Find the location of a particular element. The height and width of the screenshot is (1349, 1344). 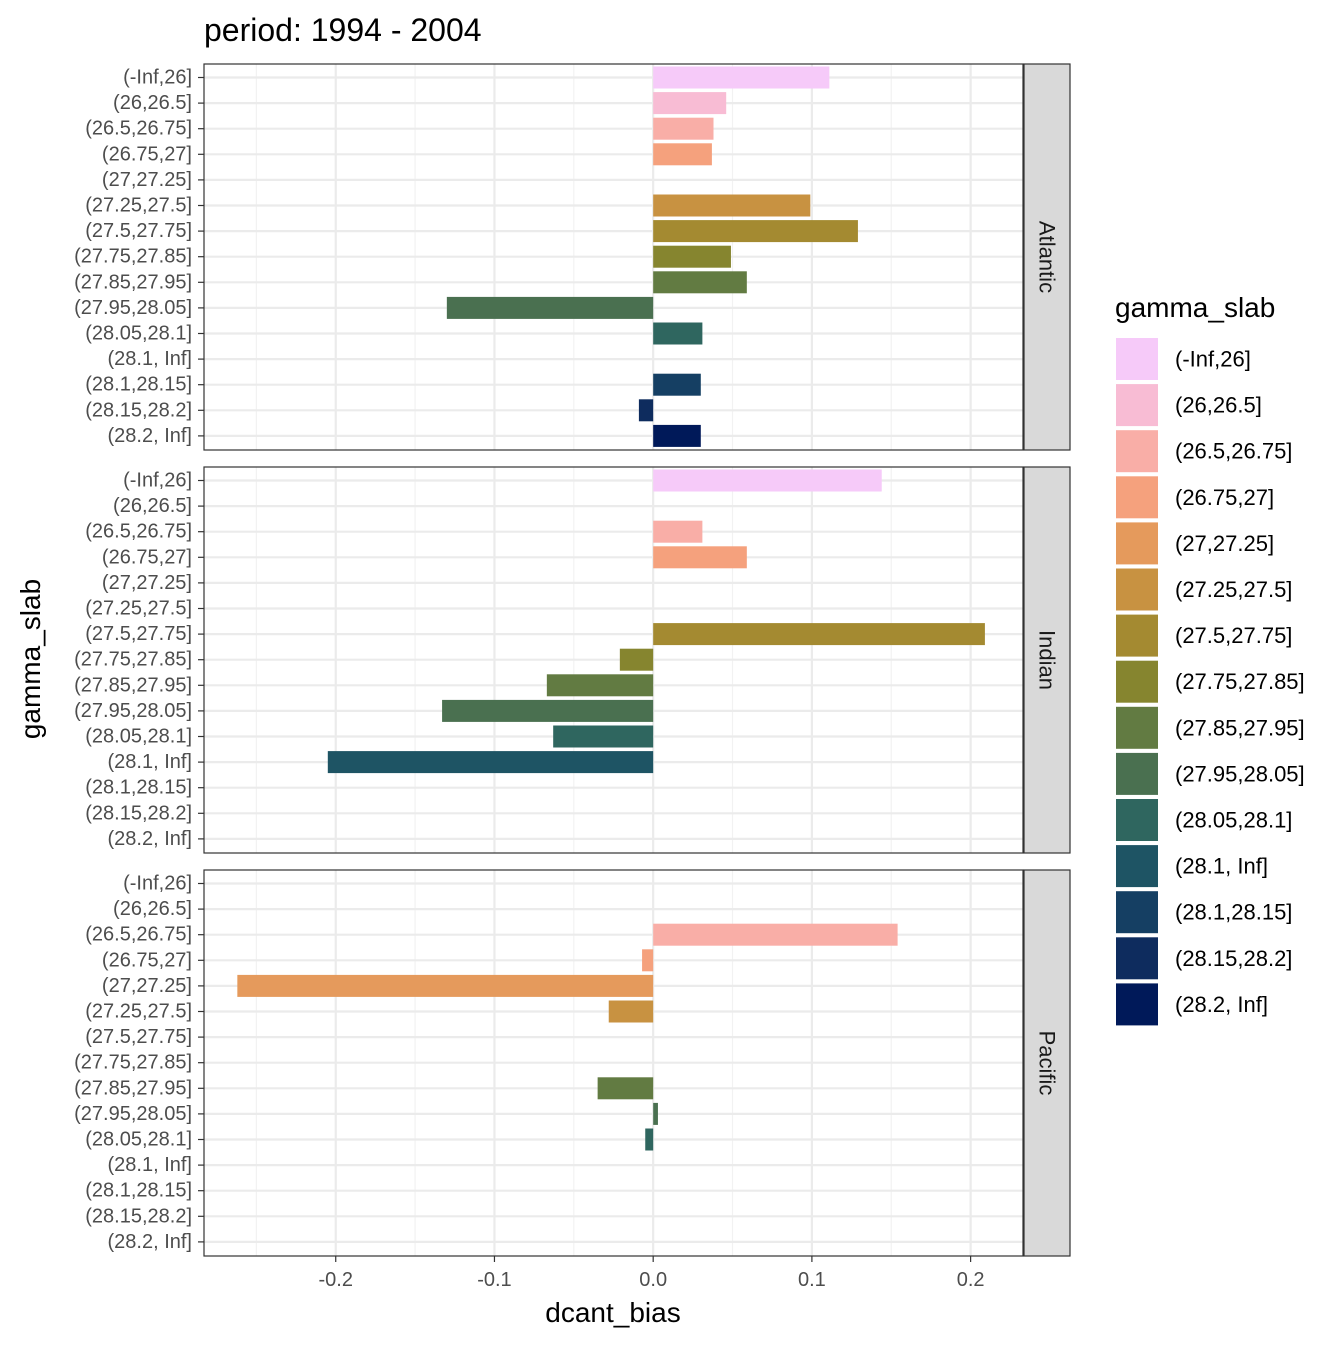

legend-item: (26.5,26.75] is located at coordinates (1204, 451).